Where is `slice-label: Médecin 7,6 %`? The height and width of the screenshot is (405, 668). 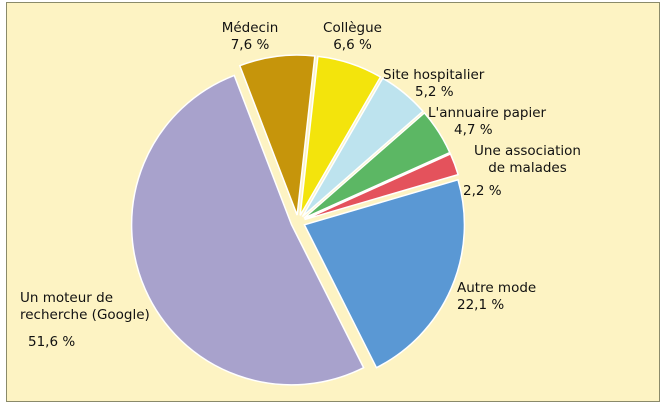
slice-label: Médecin 7,6 % is located at coordinates (250, 37).